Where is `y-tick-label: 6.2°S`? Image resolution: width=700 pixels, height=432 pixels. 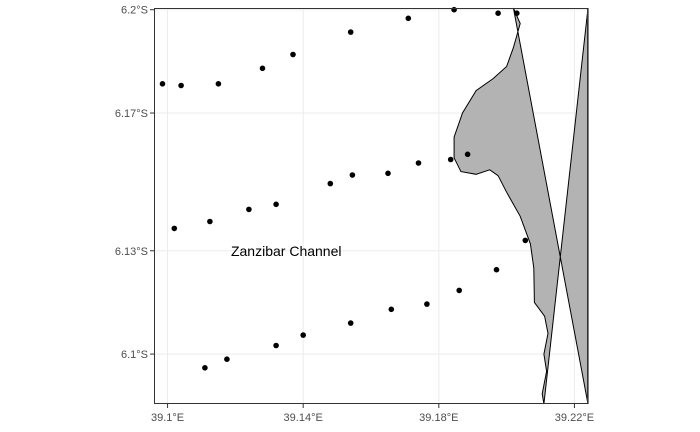 y-tick-label: 6.2°S is located at coordinates (134, 11).